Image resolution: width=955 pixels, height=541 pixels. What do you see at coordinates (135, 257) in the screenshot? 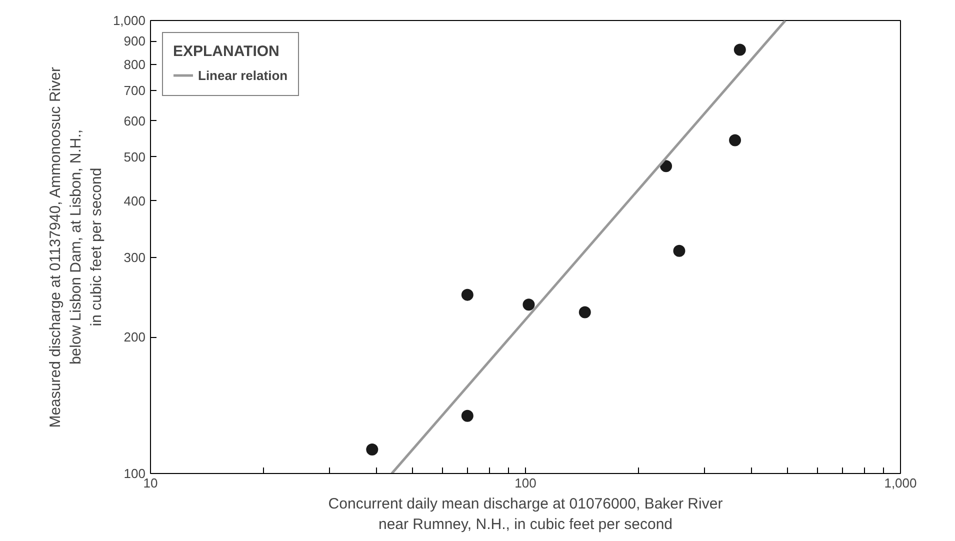
I see `y-tick-label: 300` at bounding box center [135, 257].